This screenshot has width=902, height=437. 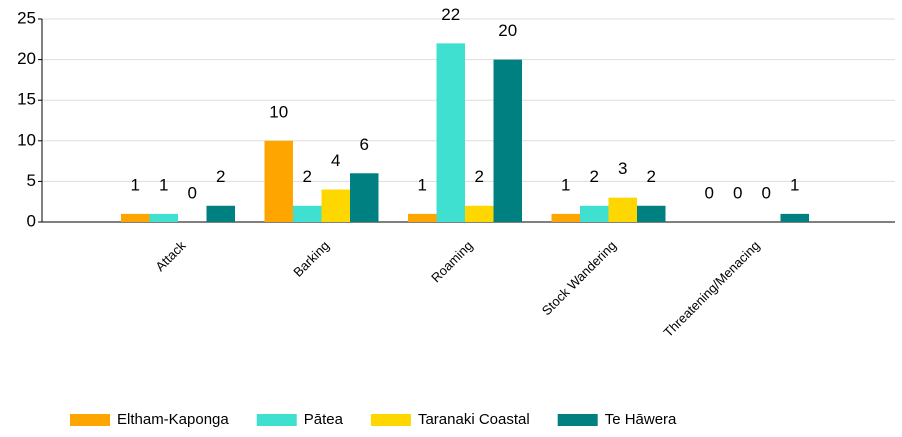 I want to click on y-tick-label: 0, so click(x=31, y=220).